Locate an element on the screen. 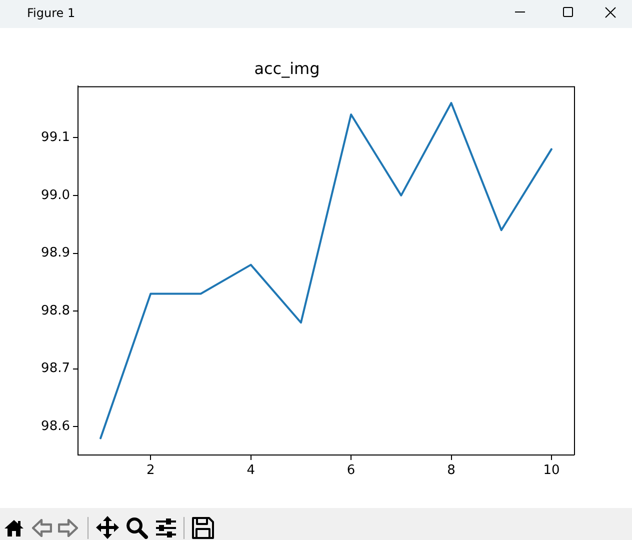 This screenshot has height=540, width=632. x-tick-label: 10 is located at coordinates (551, 470).